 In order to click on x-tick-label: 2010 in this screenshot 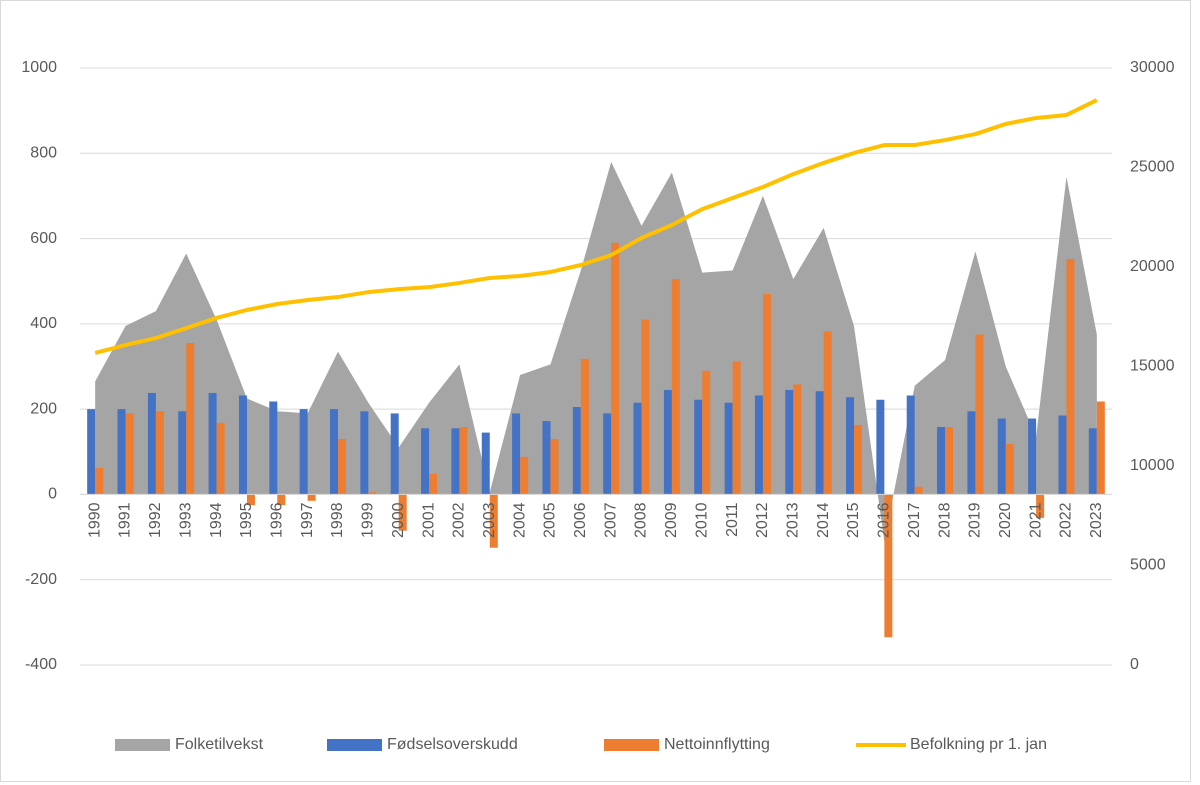, I will do `click(701, 520)`.